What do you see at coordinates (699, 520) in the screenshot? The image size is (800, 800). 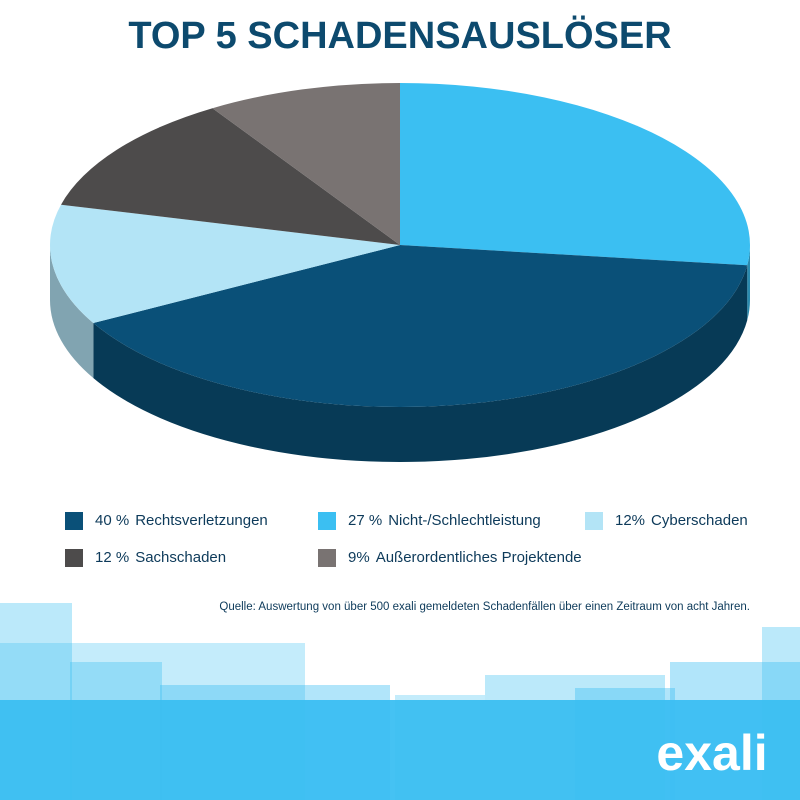 I see `legend-label: Cyberschaden` at bounding box center [699, 520].